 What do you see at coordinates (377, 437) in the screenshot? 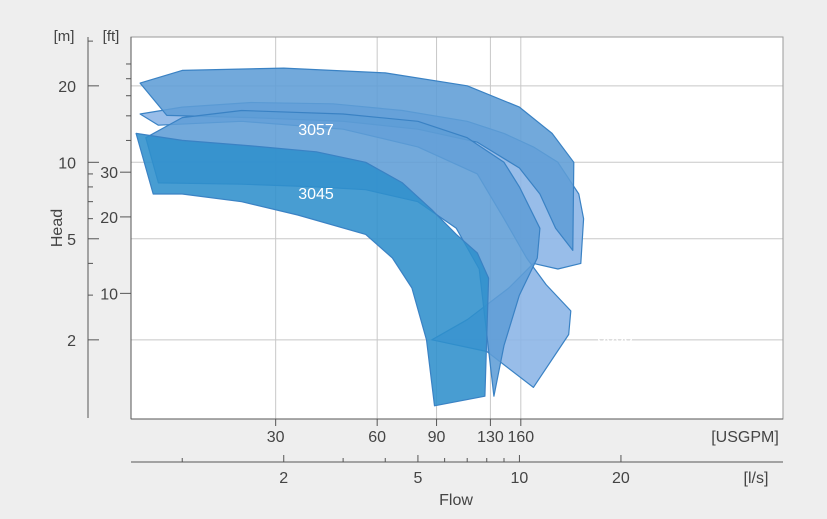
I see `x-tick-label-usgpm: 60` at bounding box center [377, 437].